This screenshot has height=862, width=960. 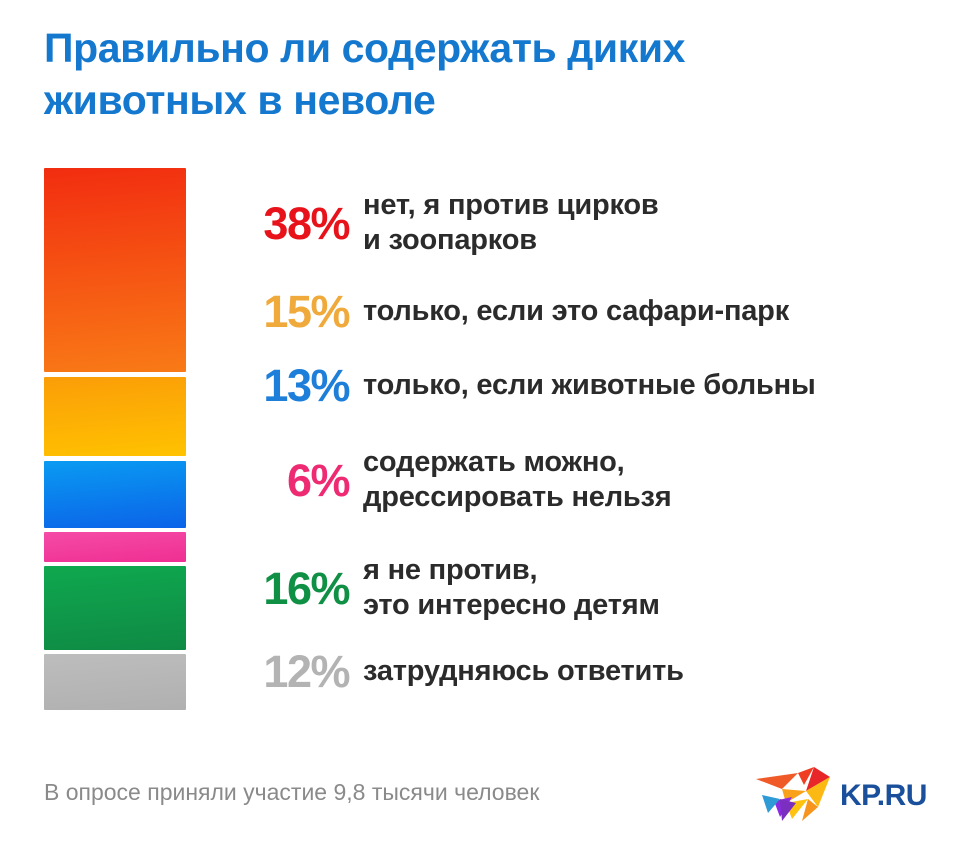 I want to click on legend-label: нет, я против цирков и зоопарков, so click(x=511, y=222).